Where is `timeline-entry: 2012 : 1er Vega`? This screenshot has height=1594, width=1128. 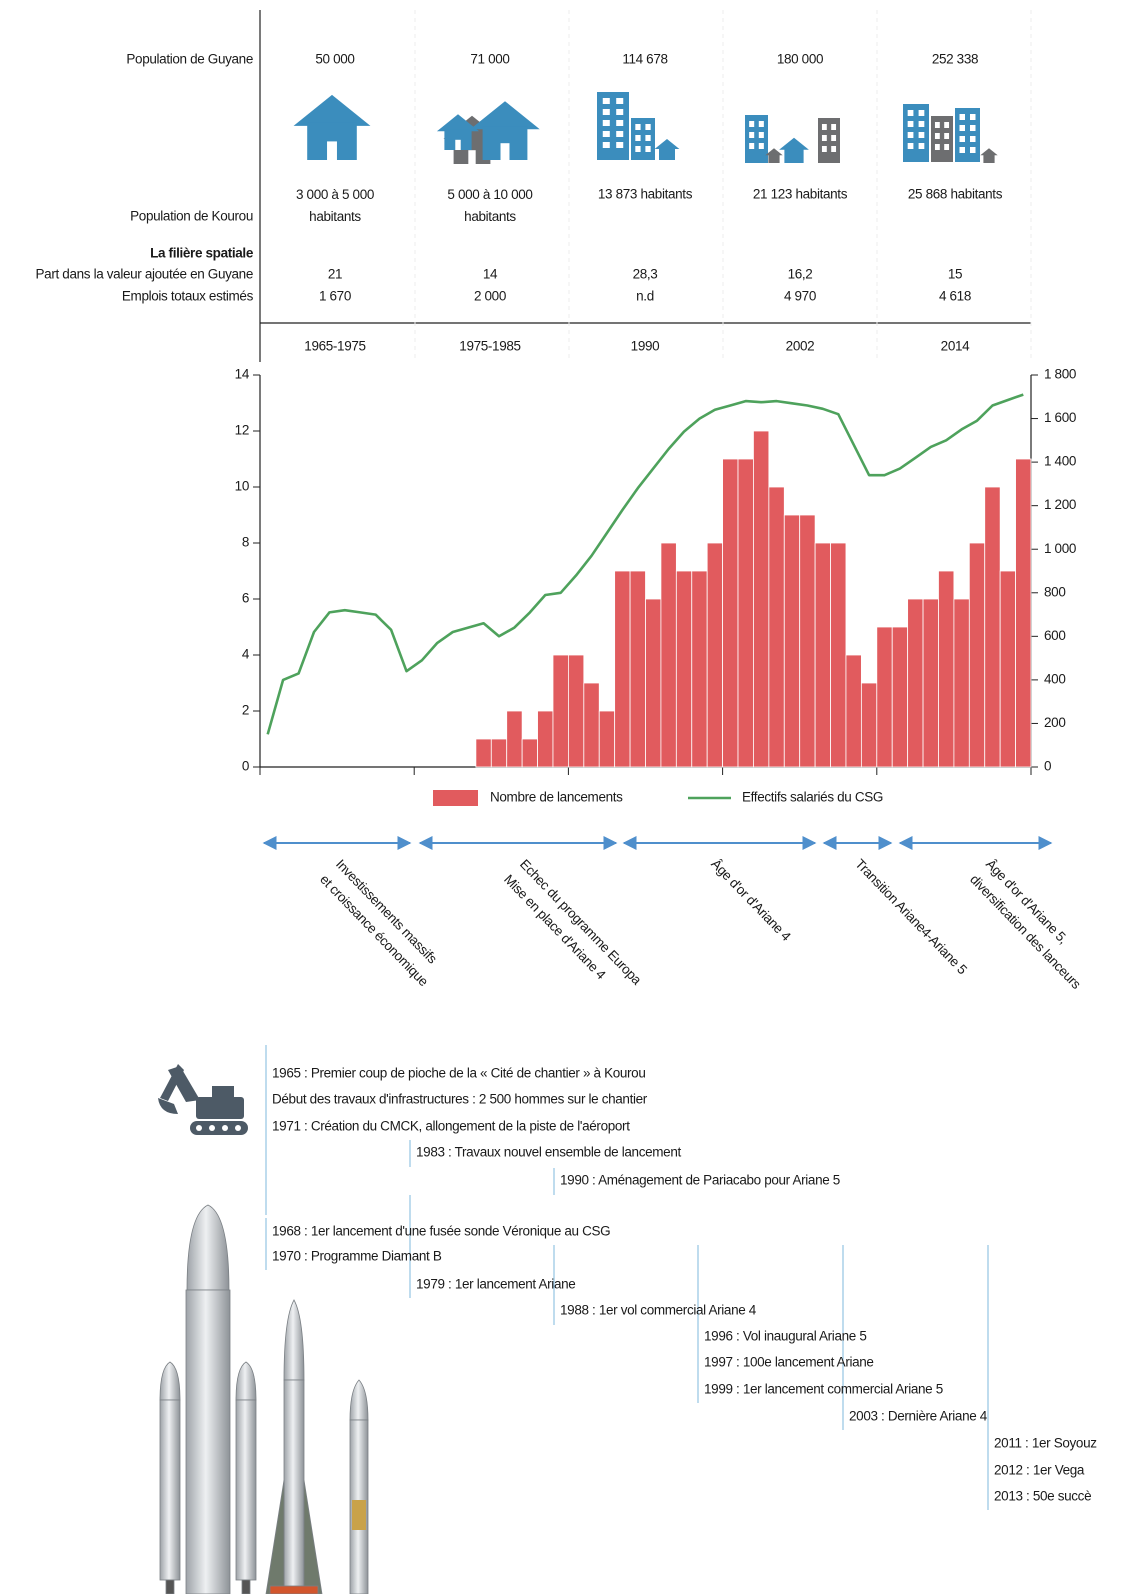 timeline-entry: 2012 : 1er Vega is located at coordinates (1039, 1470).